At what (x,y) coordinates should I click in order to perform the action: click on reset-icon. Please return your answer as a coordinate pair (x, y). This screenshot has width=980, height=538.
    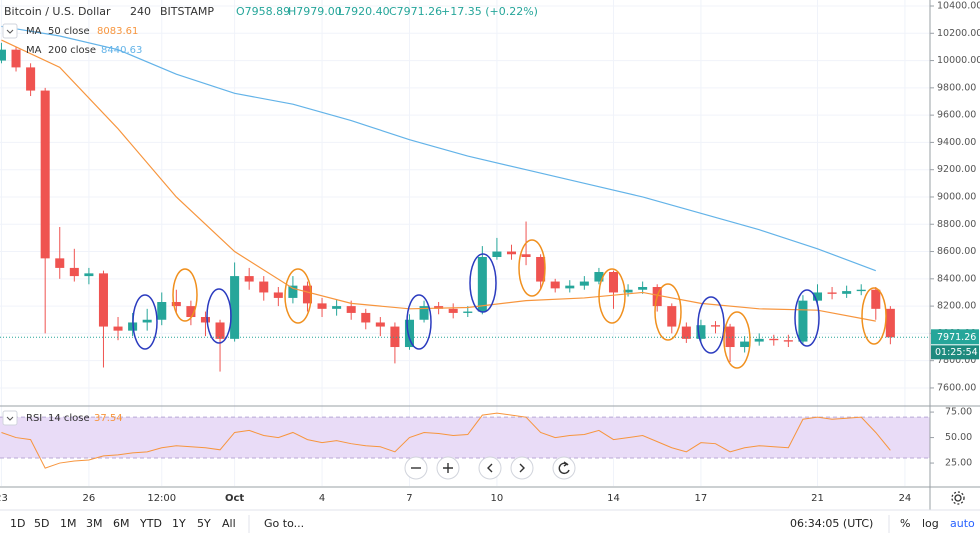
    Looking at the image, I should click on (564, 468).